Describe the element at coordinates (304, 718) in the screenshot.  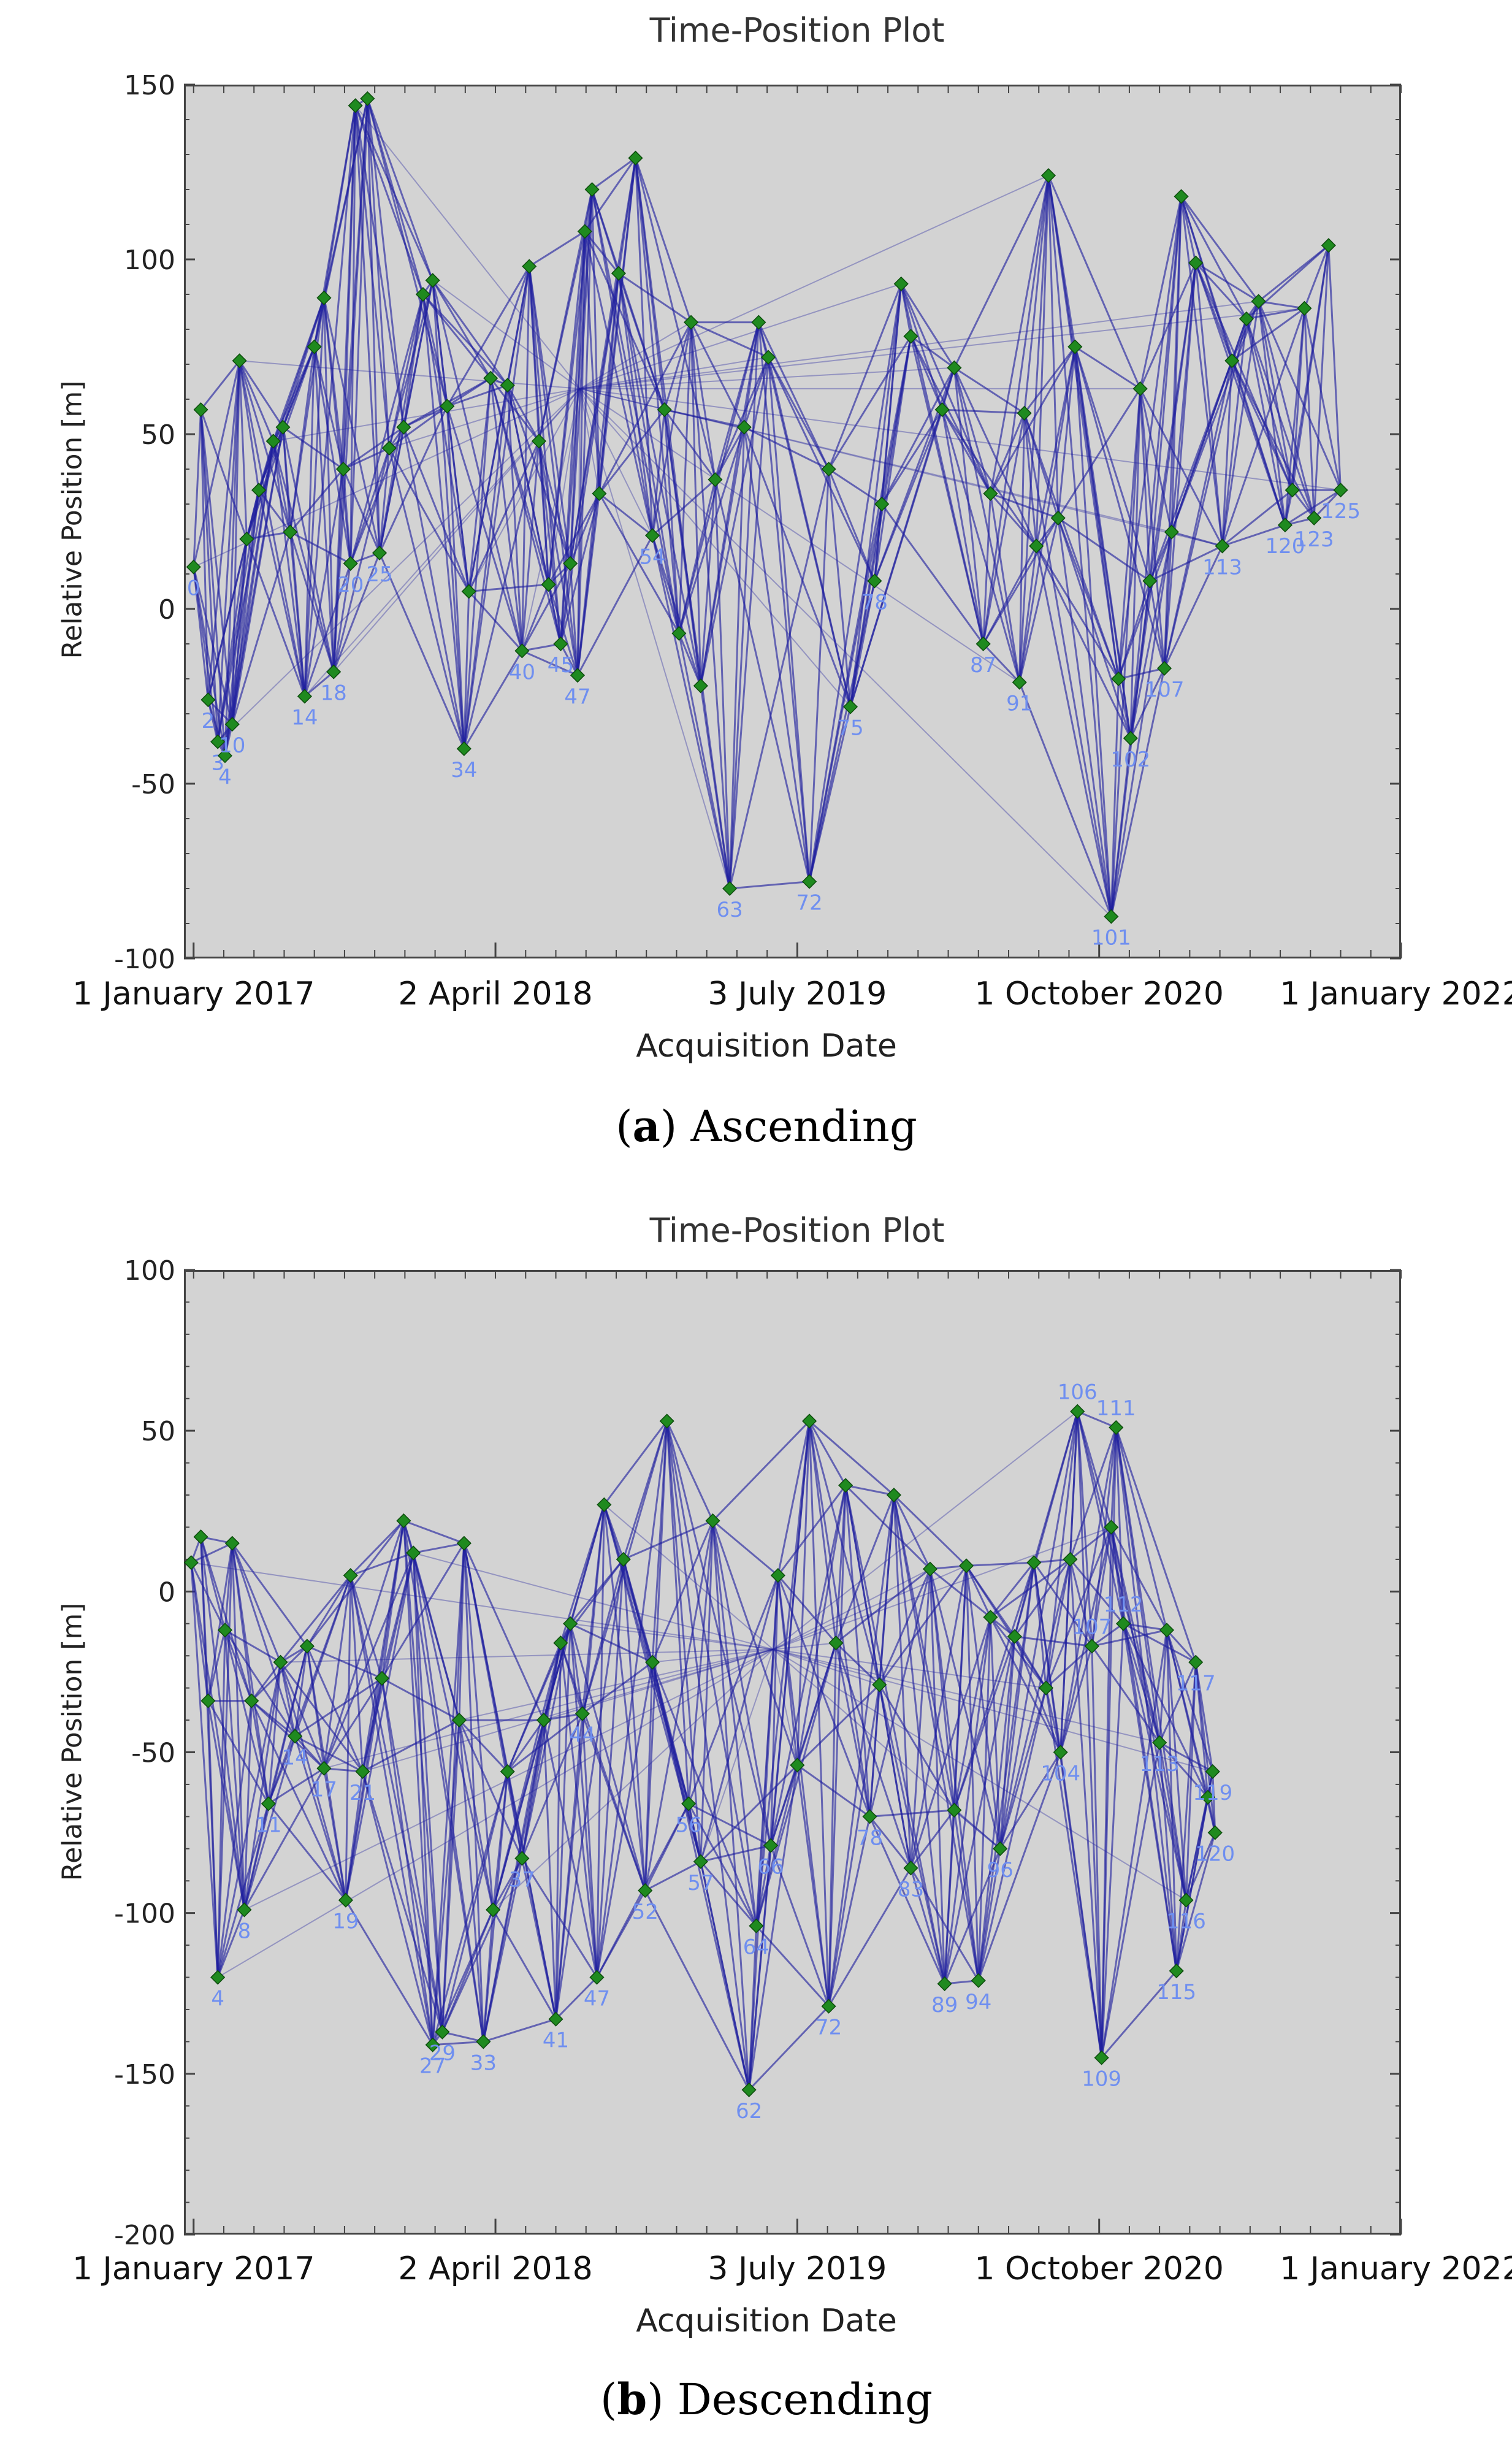
I see `point-label: 14` at that location.